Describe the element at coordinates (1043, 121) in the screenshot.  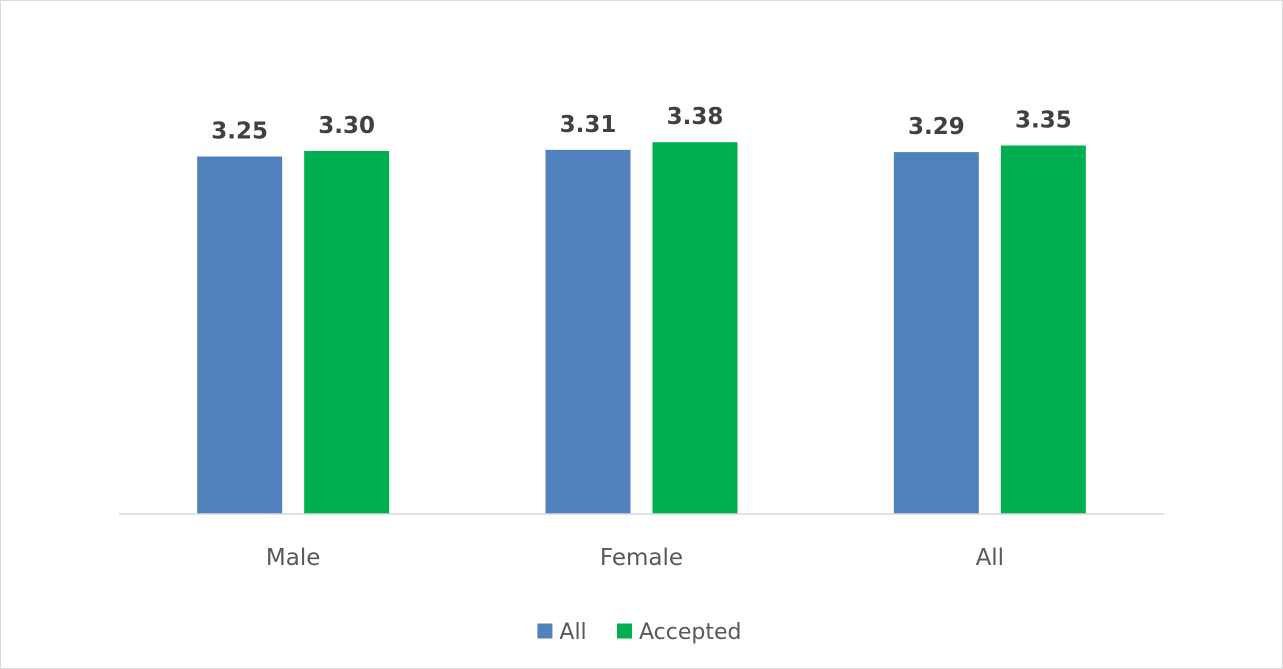
I see `data-label-all-accepted: 3.35` at that location.